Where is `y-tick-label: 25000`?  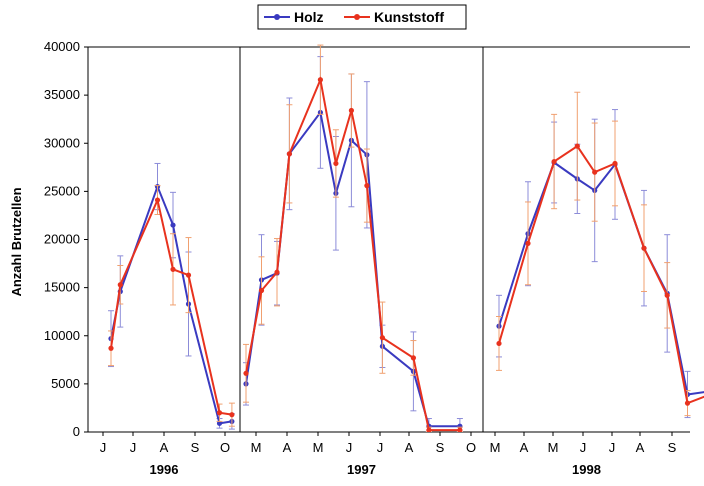
y-tick-label: 25000 is located at coordinates (62, 190).